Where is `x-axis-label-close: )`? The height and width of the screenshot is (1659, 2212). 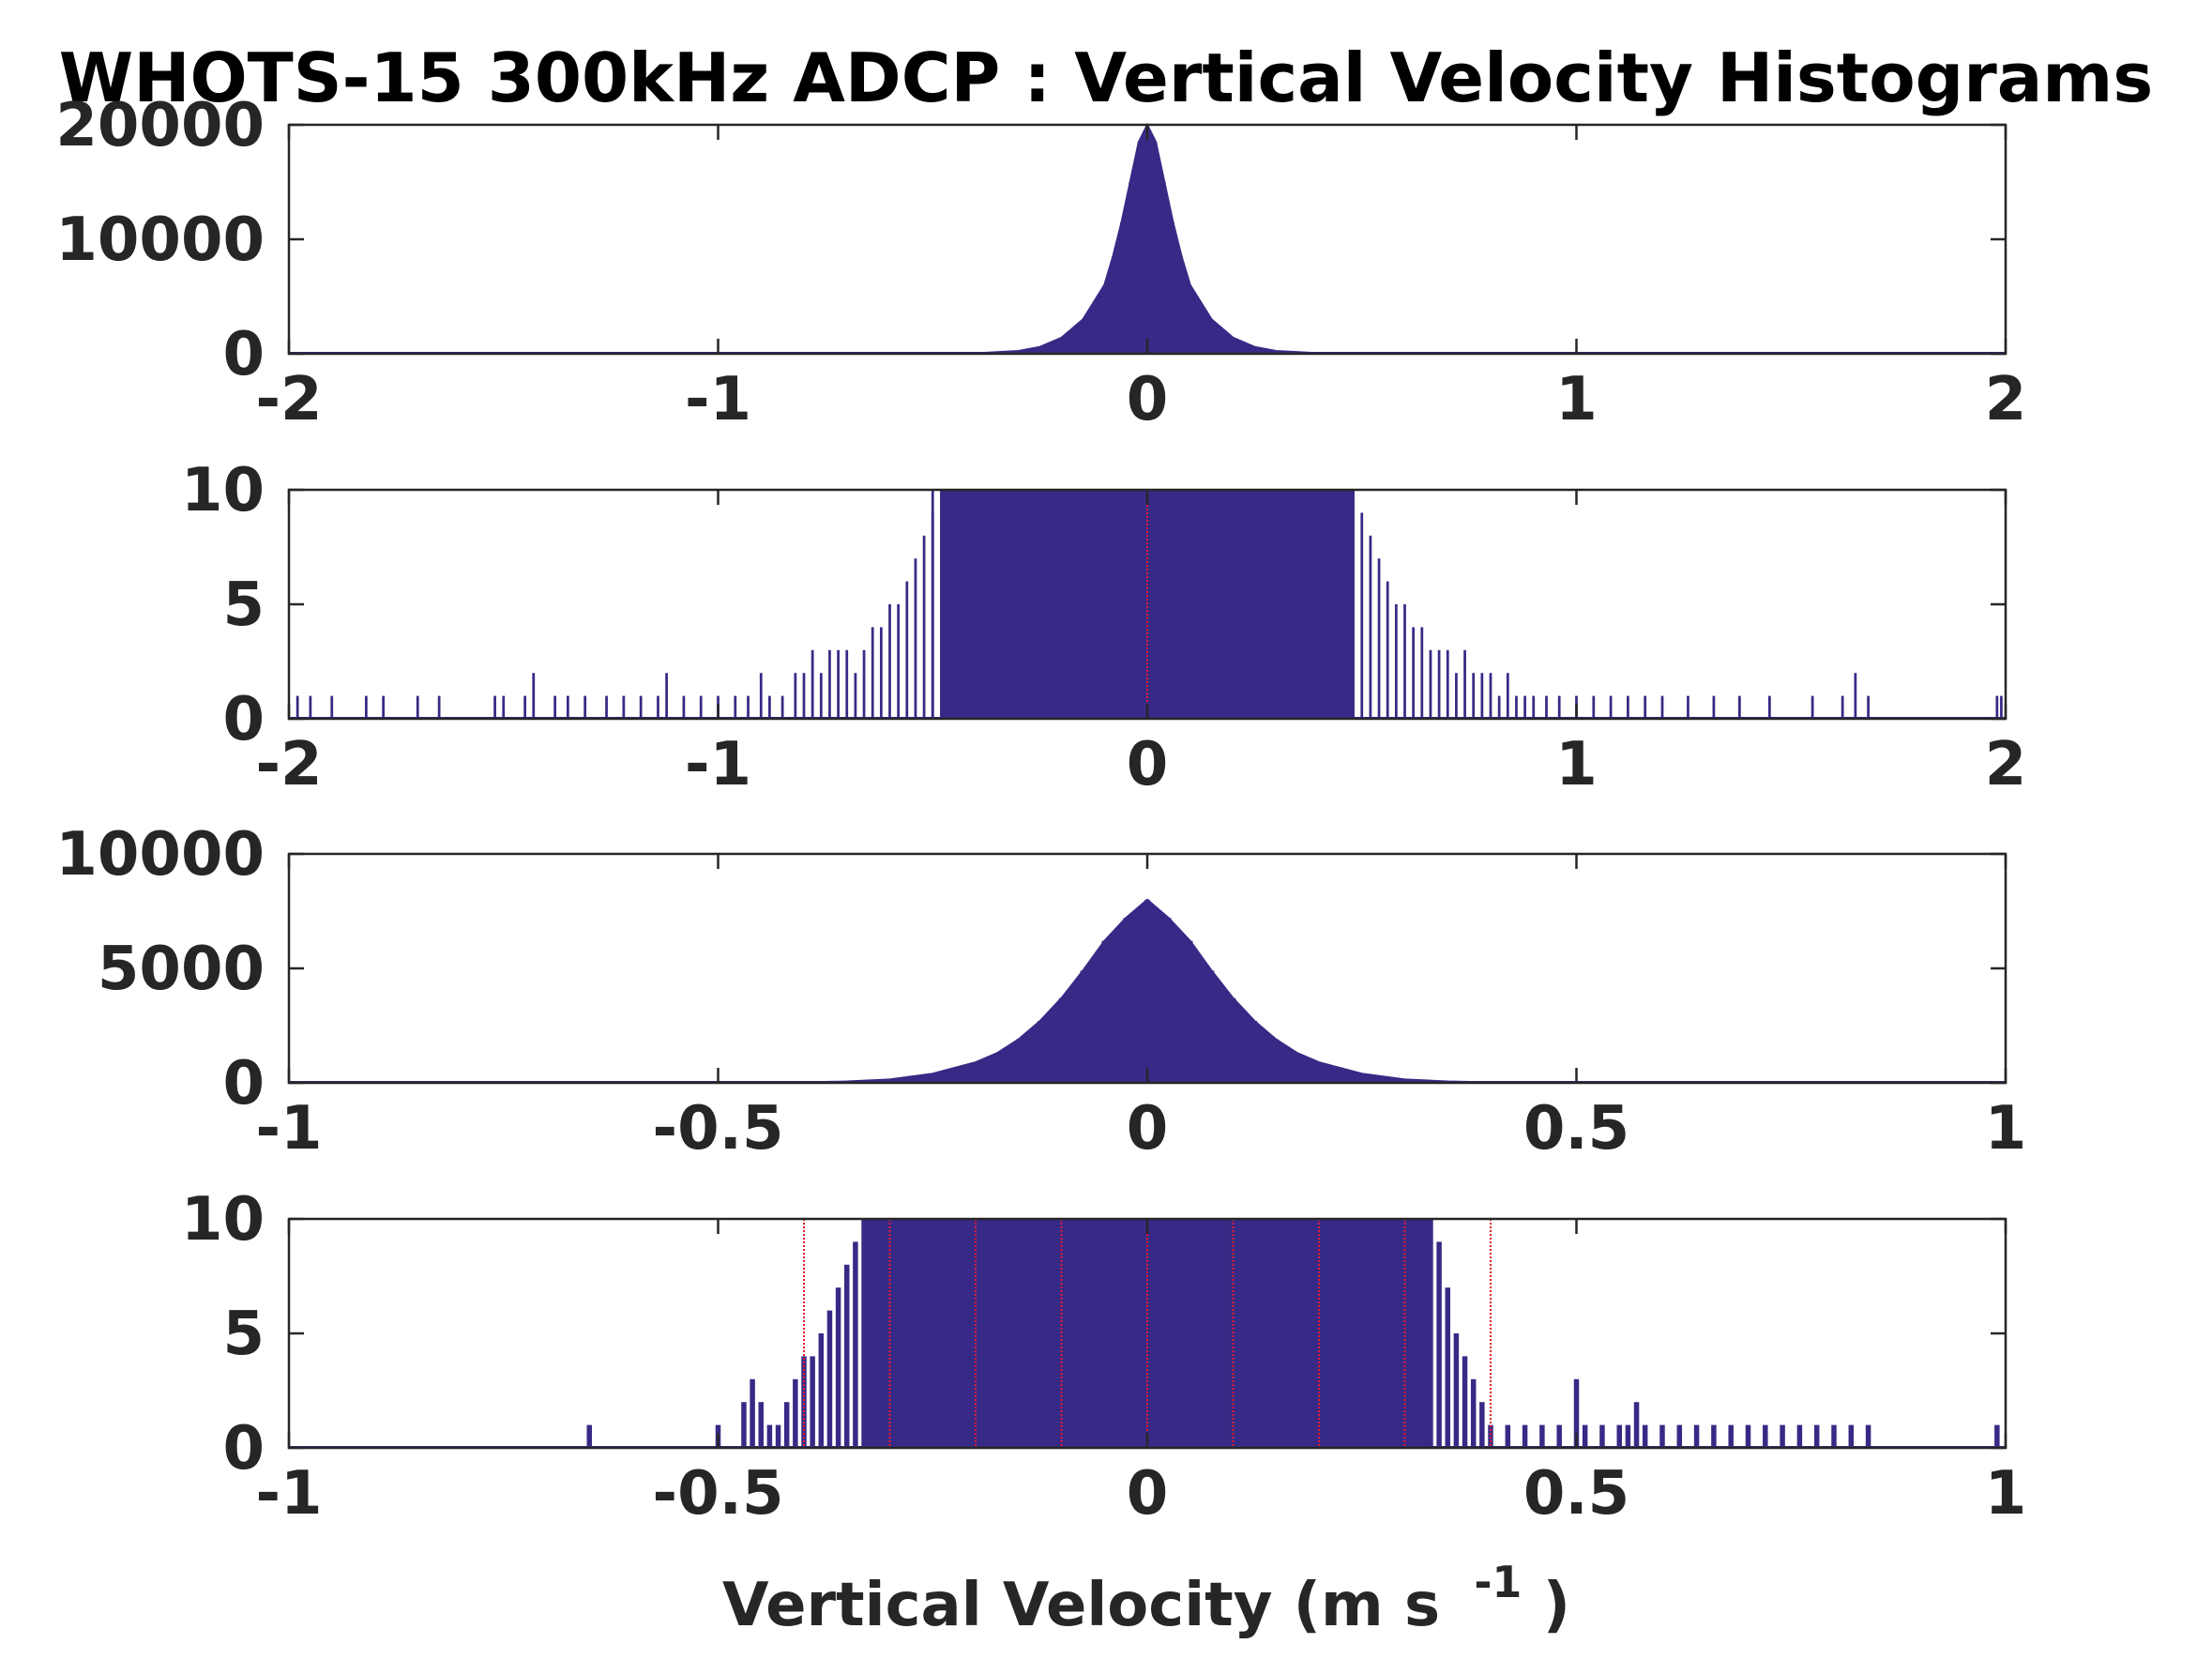 x-axis-label-close: ) is located at coordinates (1556, 1605).